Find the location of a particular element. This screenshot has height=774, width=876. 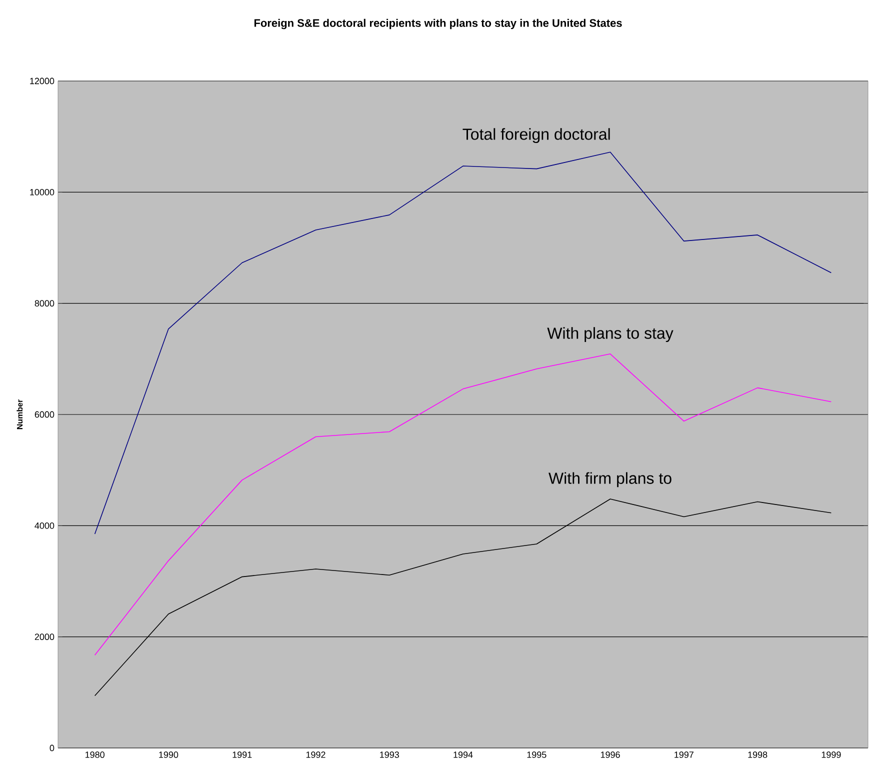

x-tick-label: 1991 is located at coordinates (242, 755).